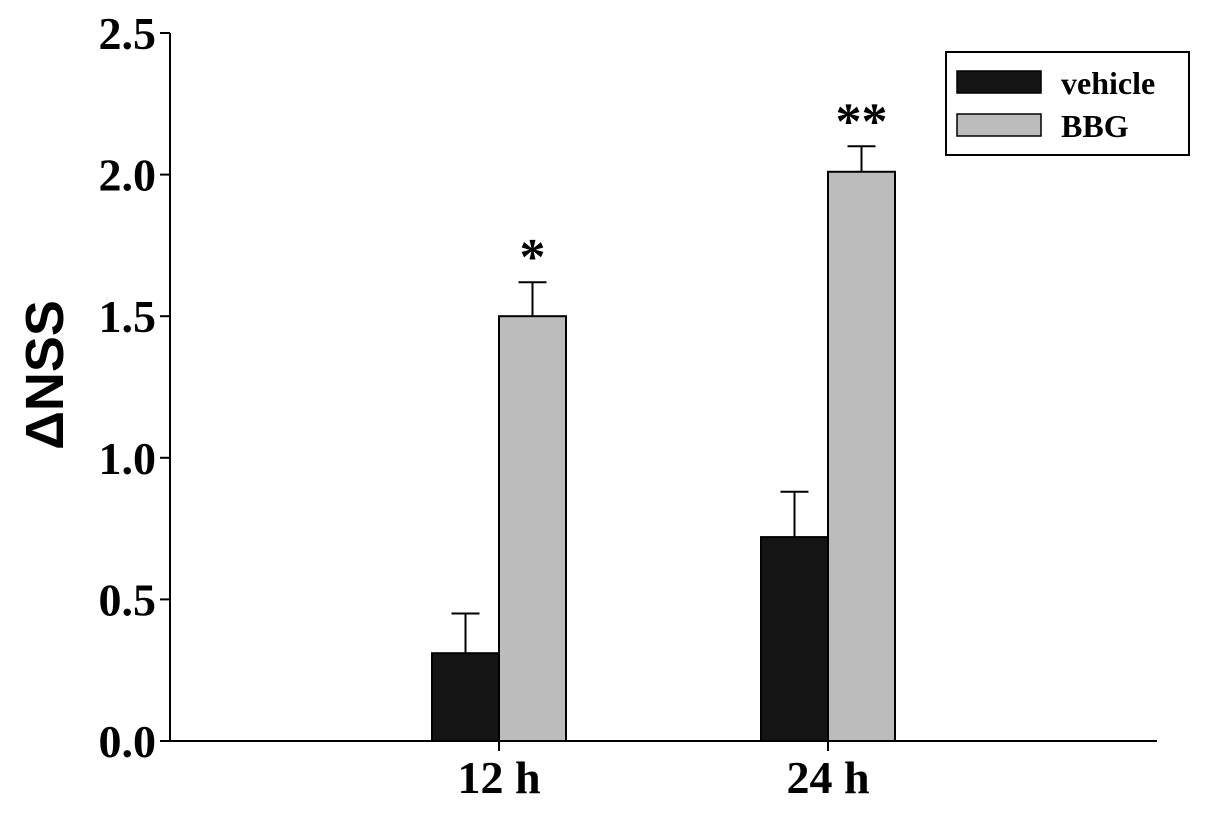  What do you see at coordinates (532, 528) in the screenshot?
I see `bar-bbg-12h` at bounding box center [532, 528].